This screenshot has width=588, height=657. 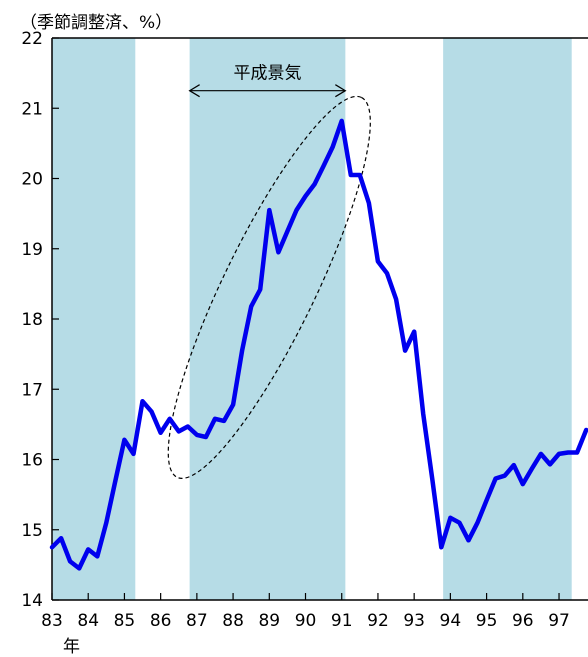 What do you see at coordinates (88, 621) in the screenshot?
I see `x-tick-label-84: 84` at bounding box center [88, 621].